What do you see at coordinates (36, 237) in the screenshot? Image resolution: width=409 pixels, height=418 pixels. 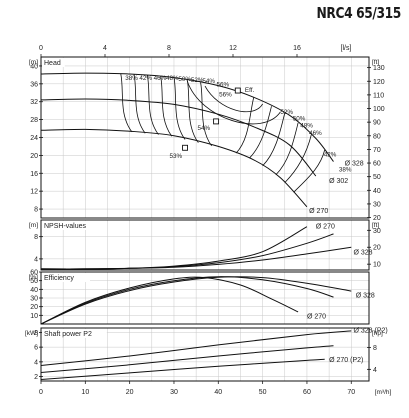 I see `npsh-left-tick-label: 8` at bounding box center [36, 237].